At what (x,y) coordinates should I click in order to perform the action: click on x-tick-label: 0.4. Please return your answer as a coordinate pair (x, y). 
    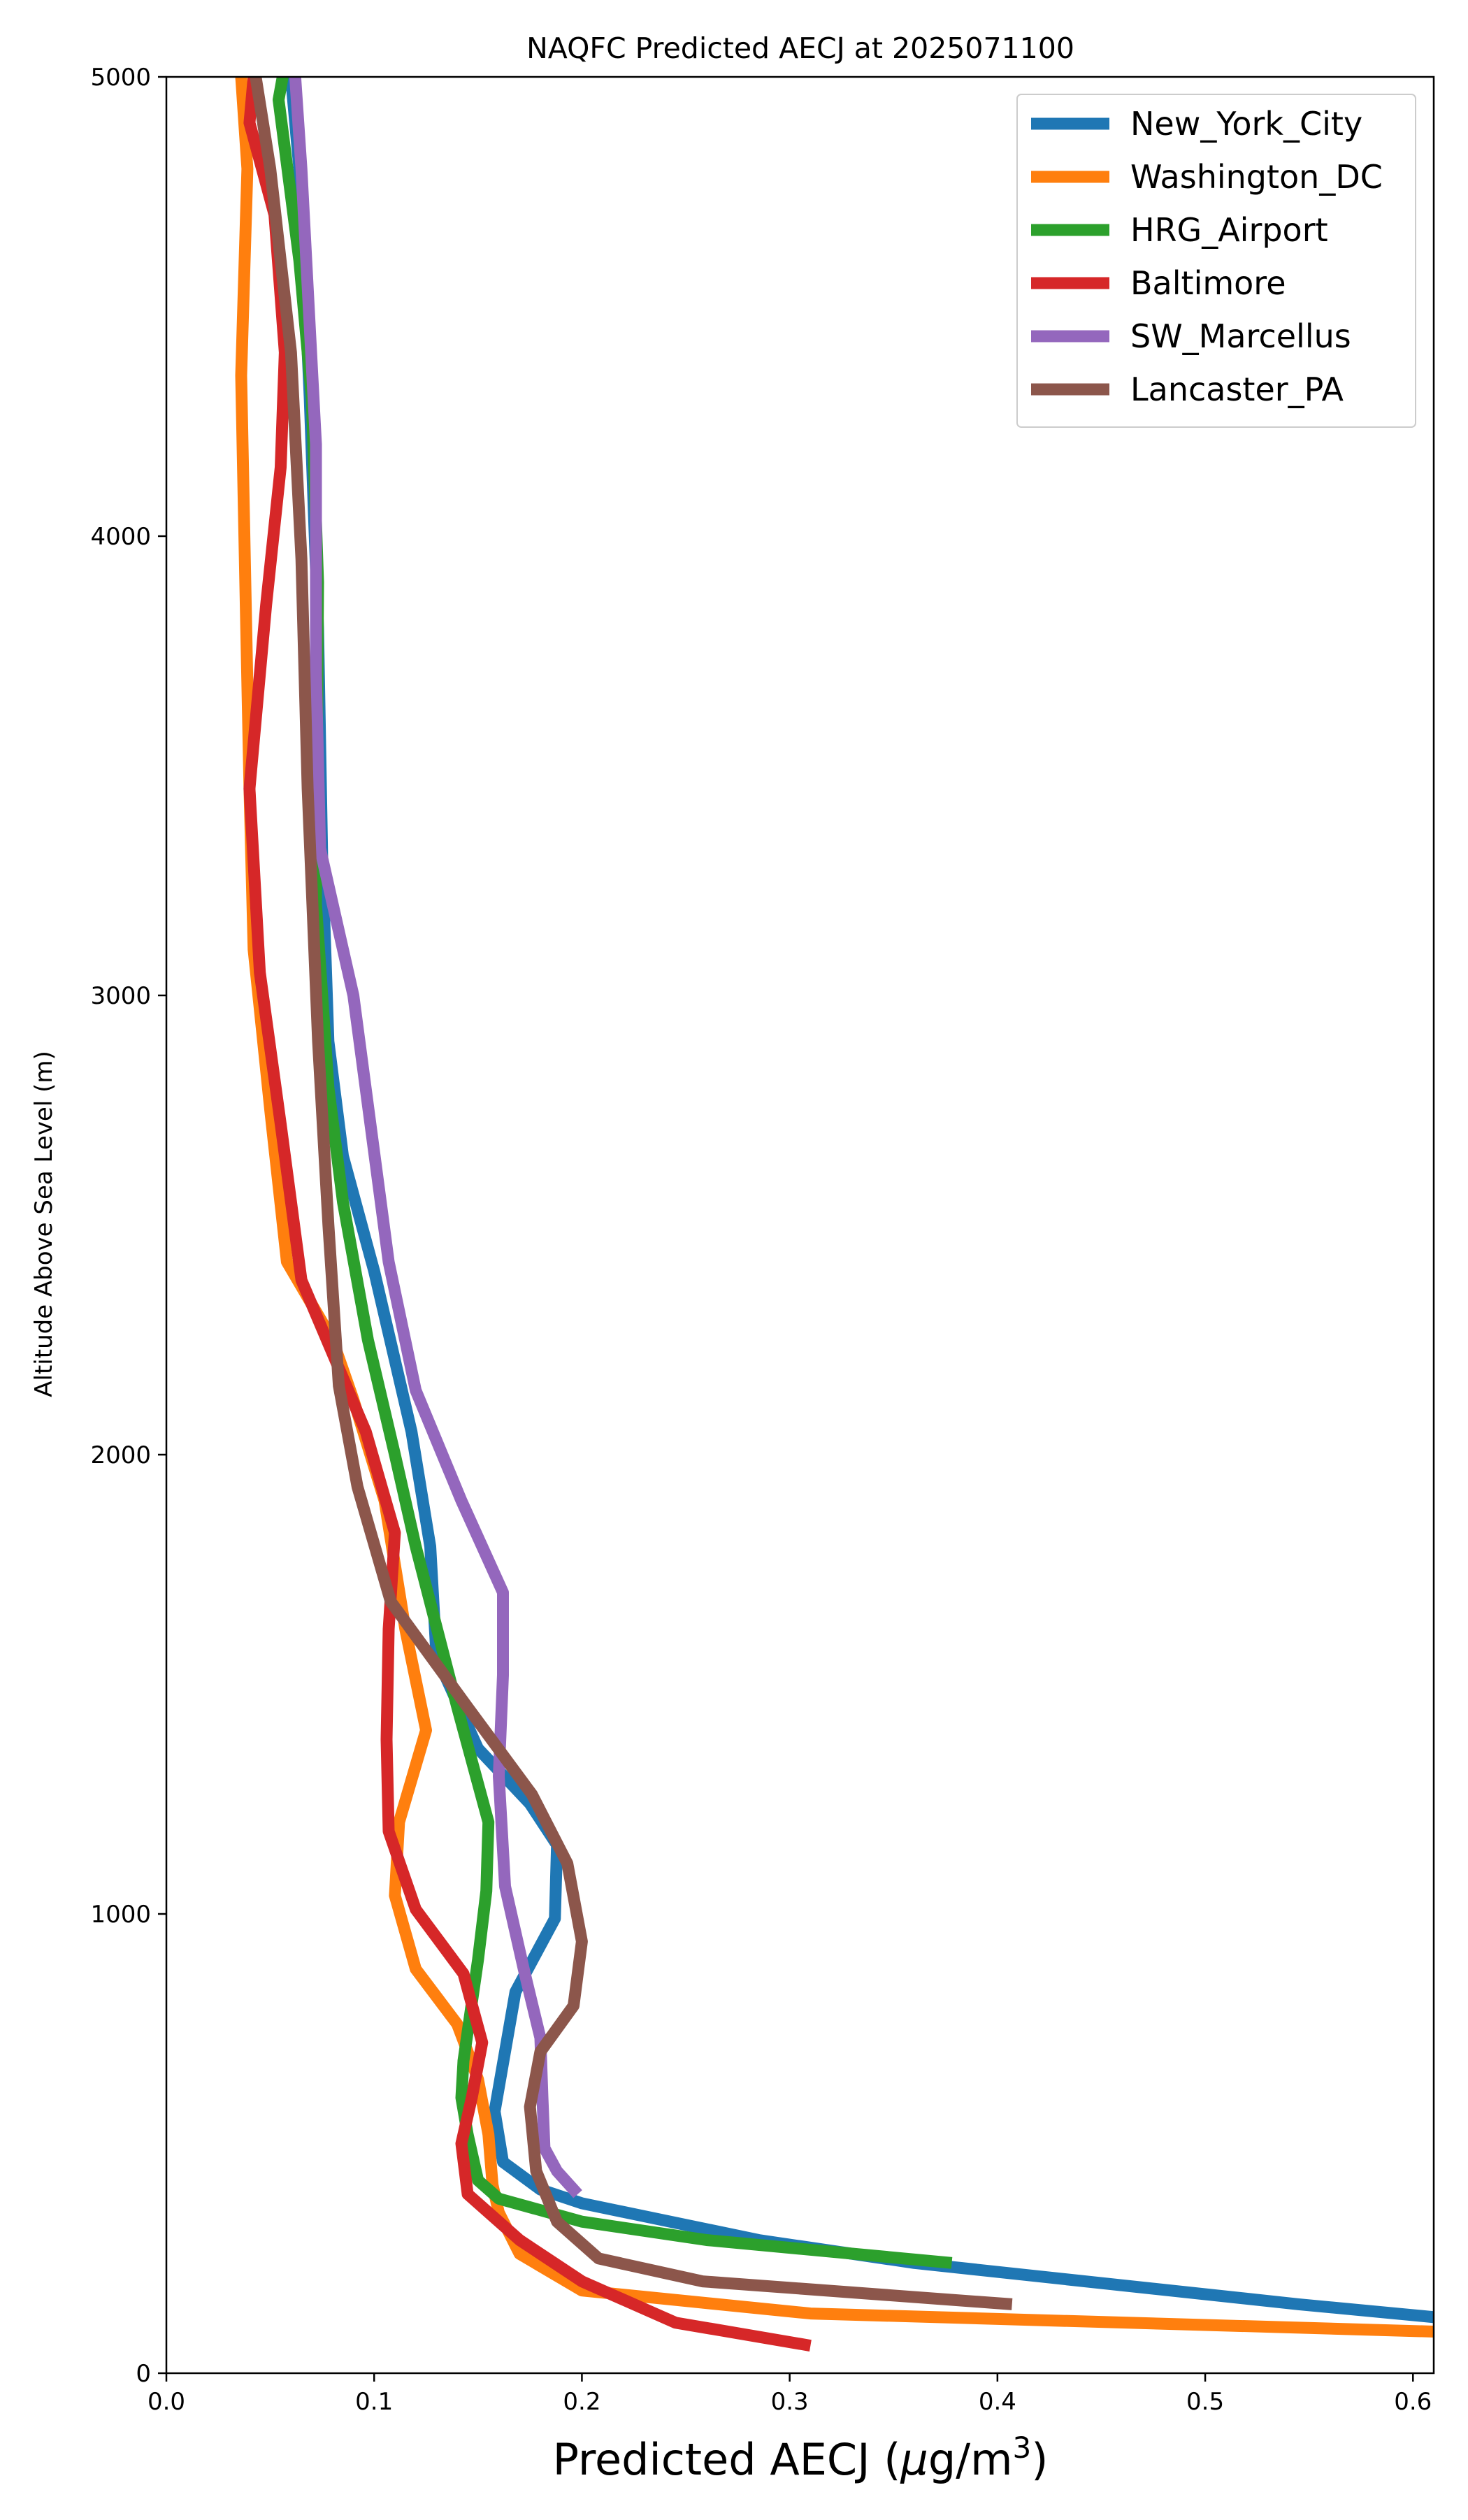
    Looking at the image, I should click on (997, 2402).